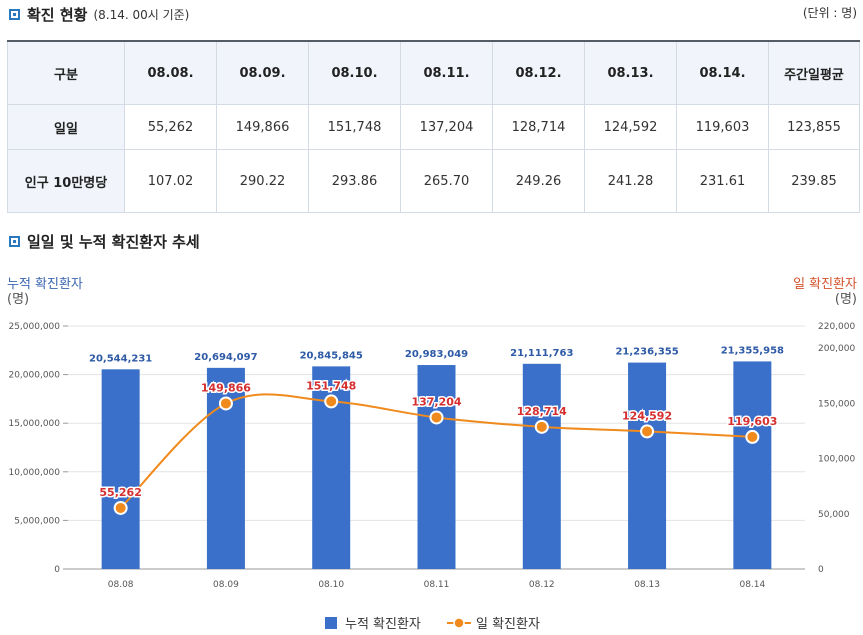  I want to click on line-value-label: 137,204, so click(436, 401).